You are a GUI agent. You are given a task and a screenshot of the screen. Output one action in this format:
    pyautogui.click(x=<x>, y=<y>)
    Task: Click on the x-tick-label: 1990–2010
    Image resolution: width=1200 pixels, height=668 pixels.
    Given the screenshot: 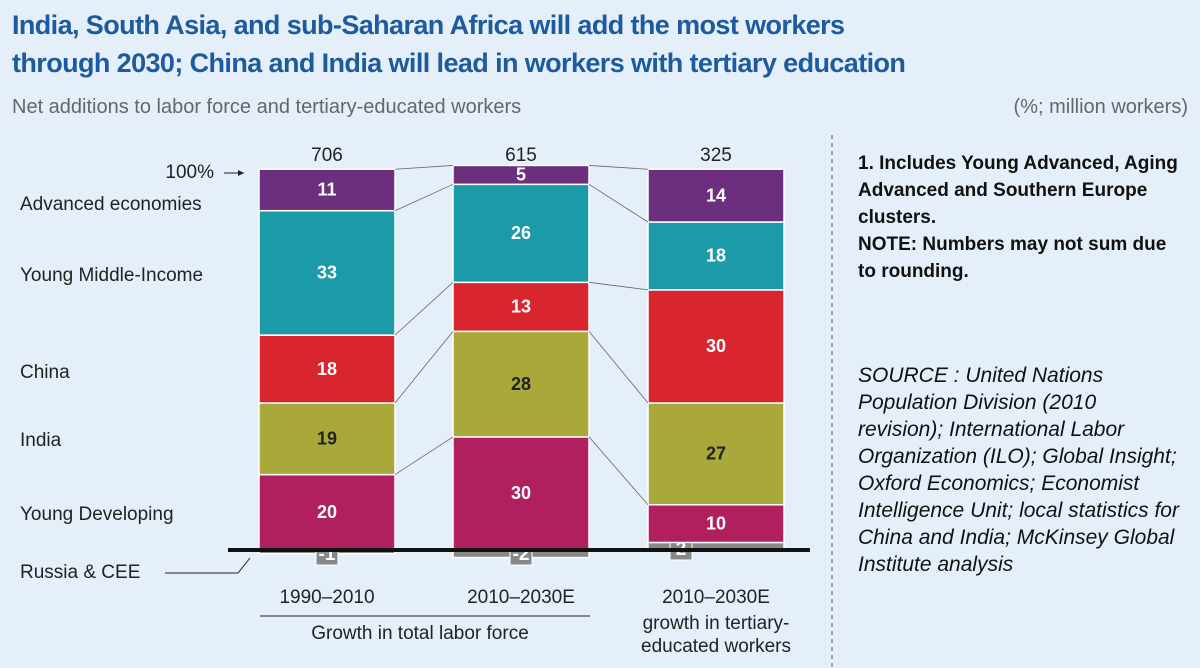 What is the action you would take?
    pyautogui.click(x=326, y=597)
    